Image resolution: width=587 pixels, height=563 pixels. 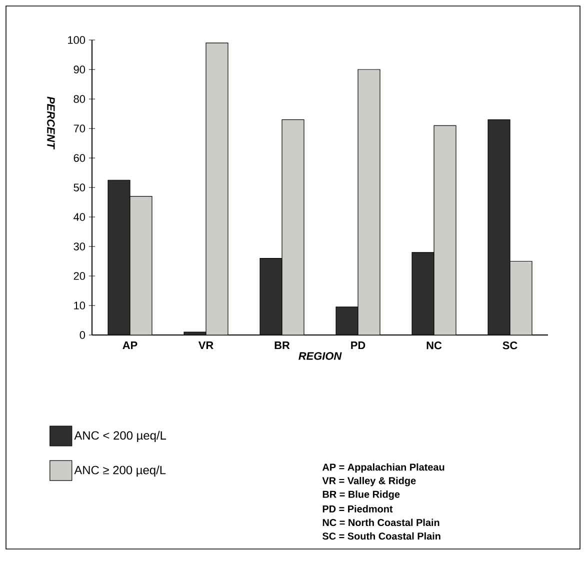 What do you see at coordinates (320, 356) in the screenshot?
I see `x-axis-title: REGION` at bounding box center [320, 356].